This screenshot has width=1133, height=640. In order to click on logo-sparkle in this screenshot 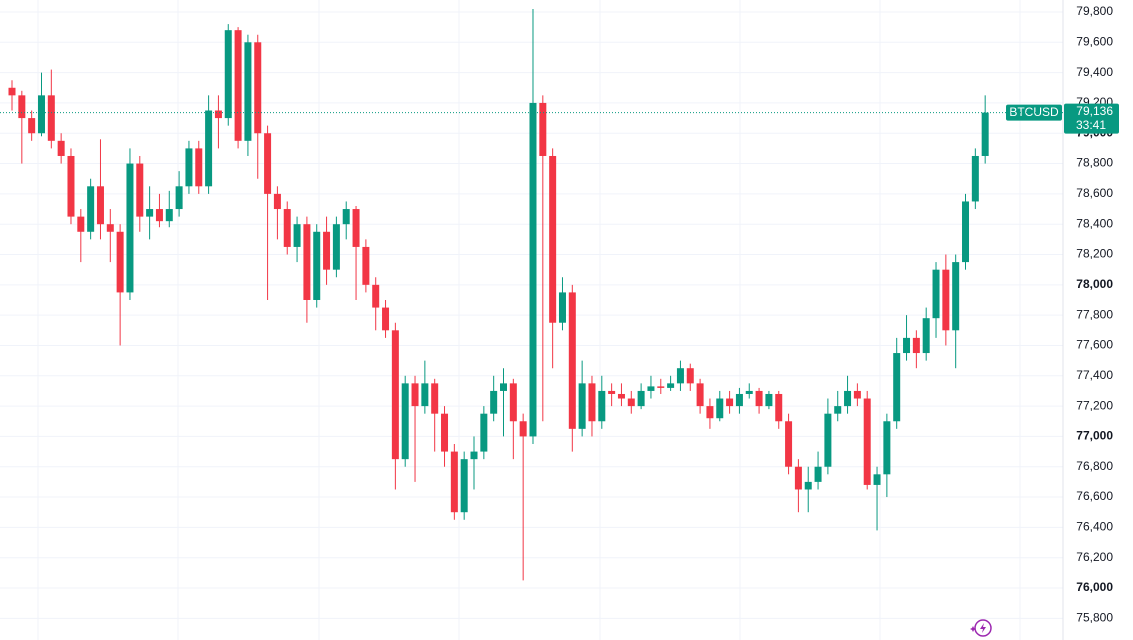, I will do `click(973, 629)`.